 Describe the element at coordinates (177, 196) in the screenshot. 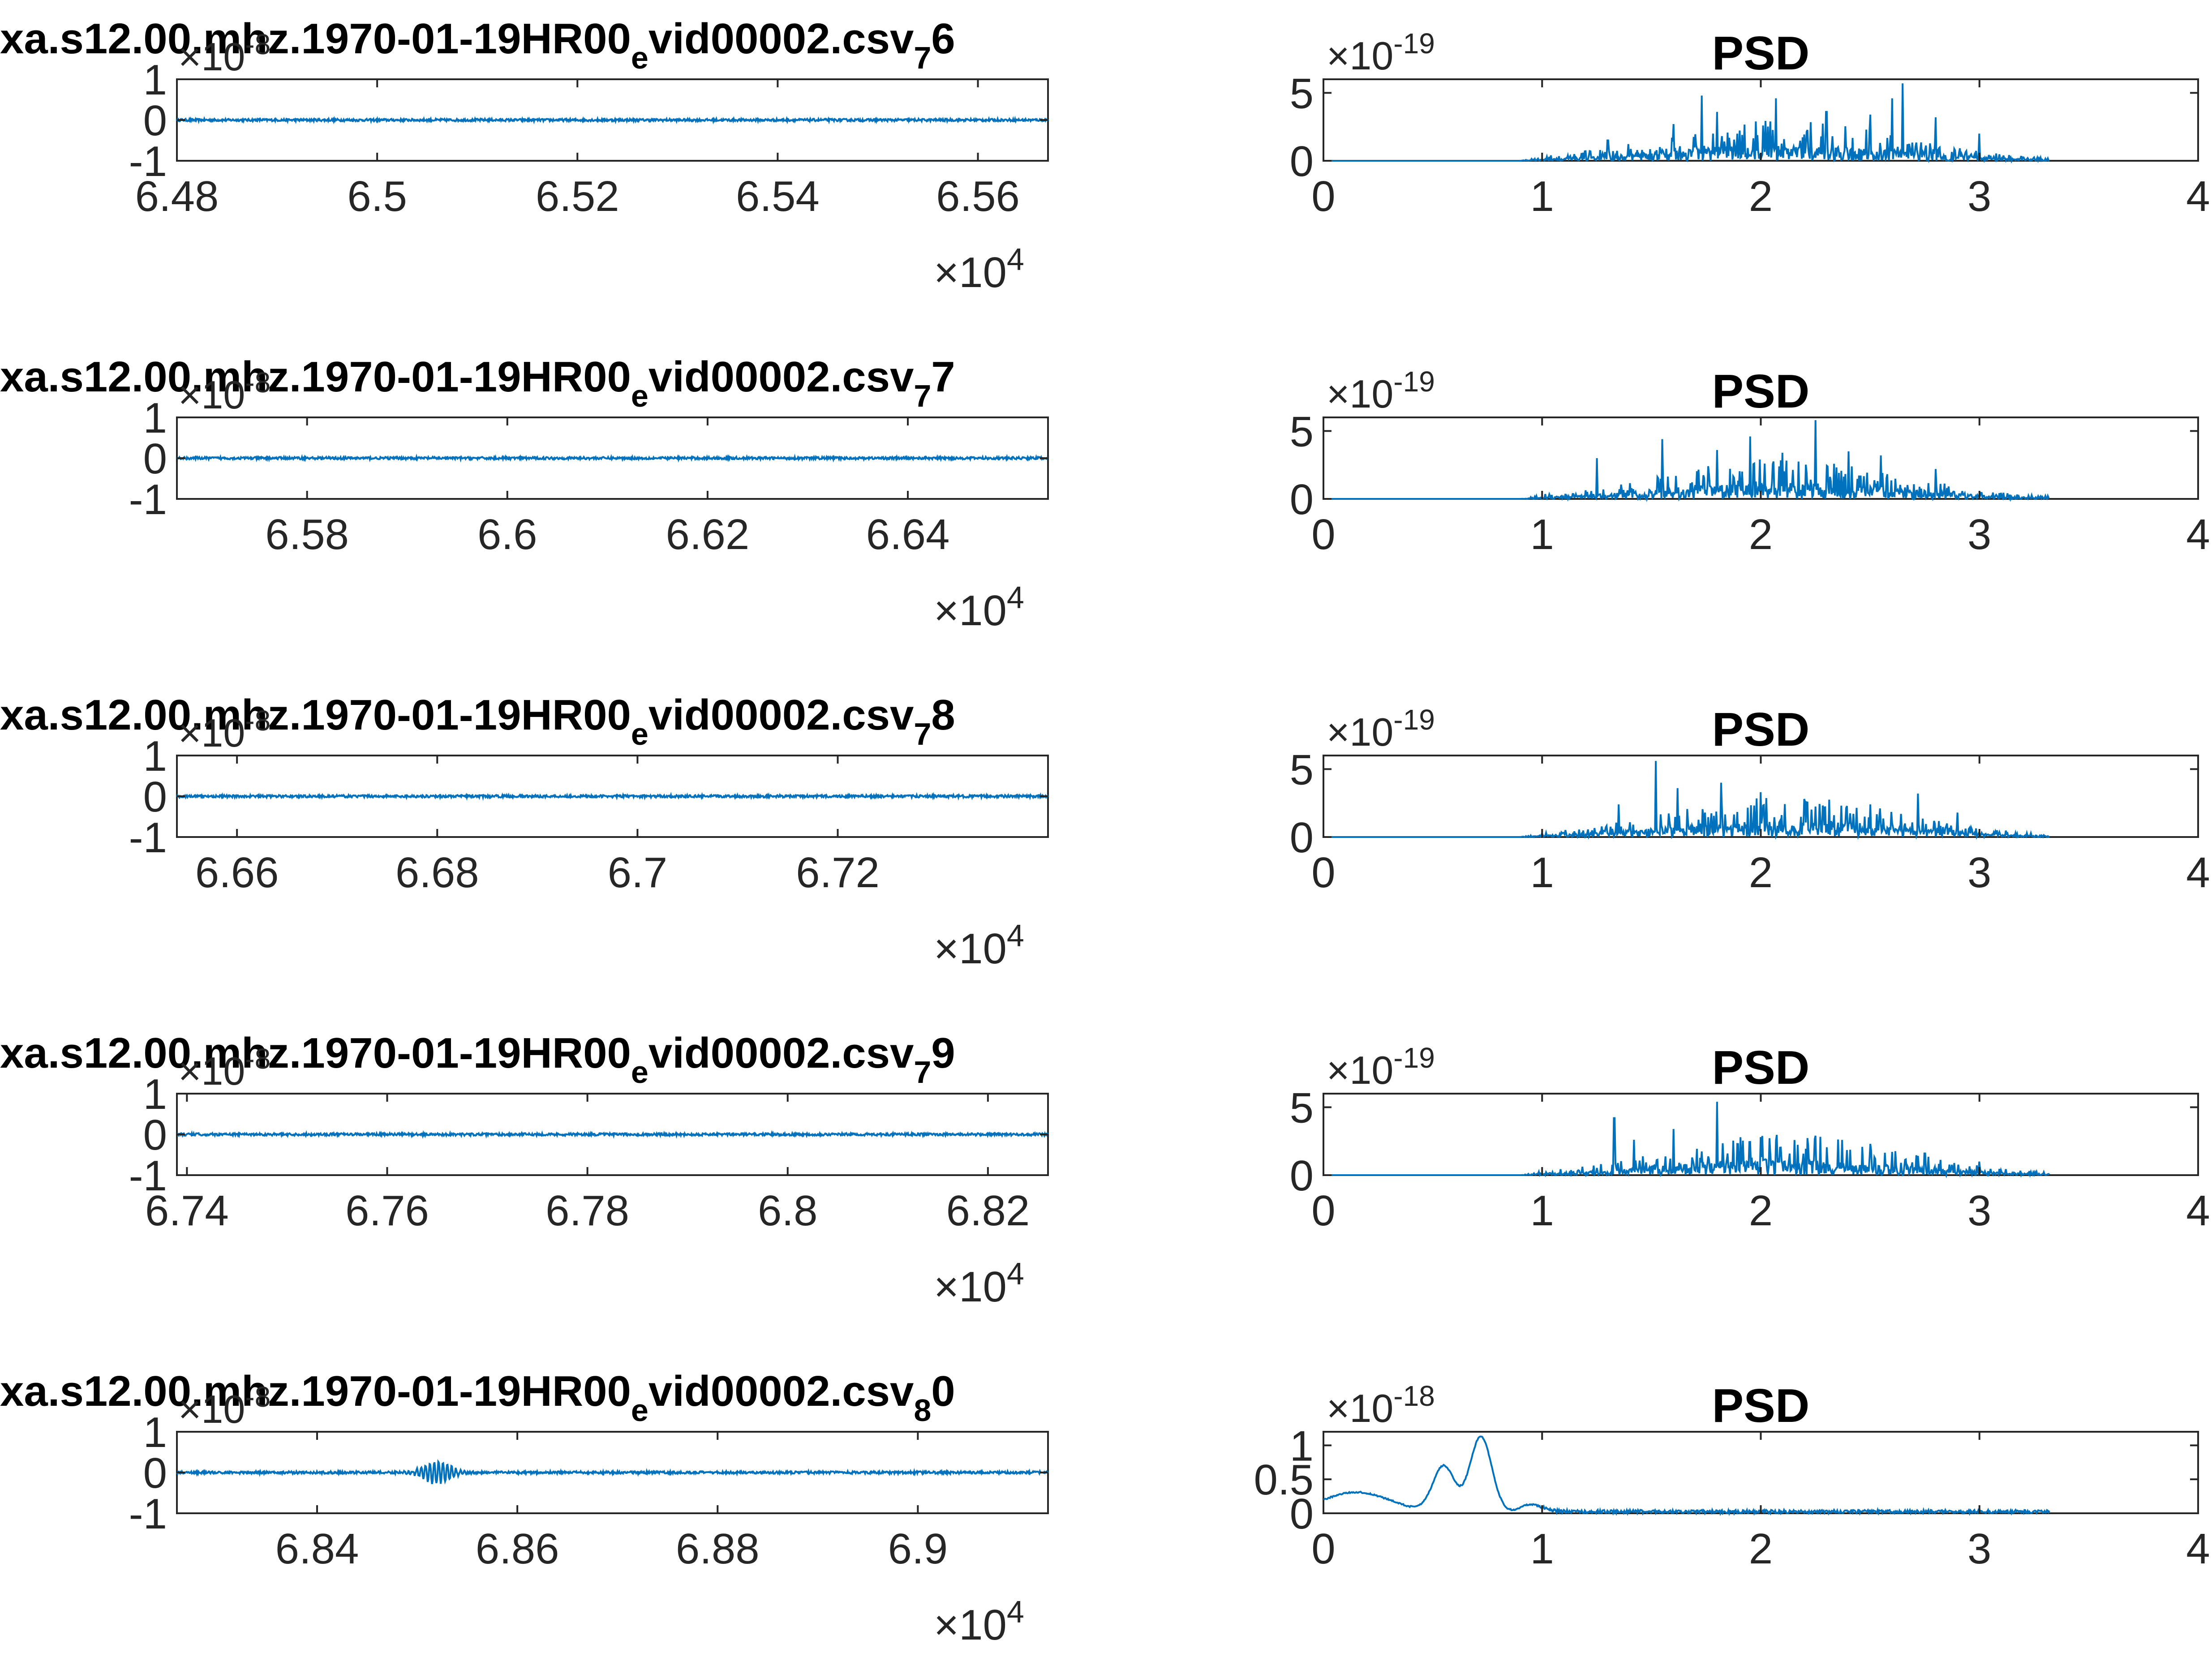

I see `signal-xtick-label: 6.48` at that location.